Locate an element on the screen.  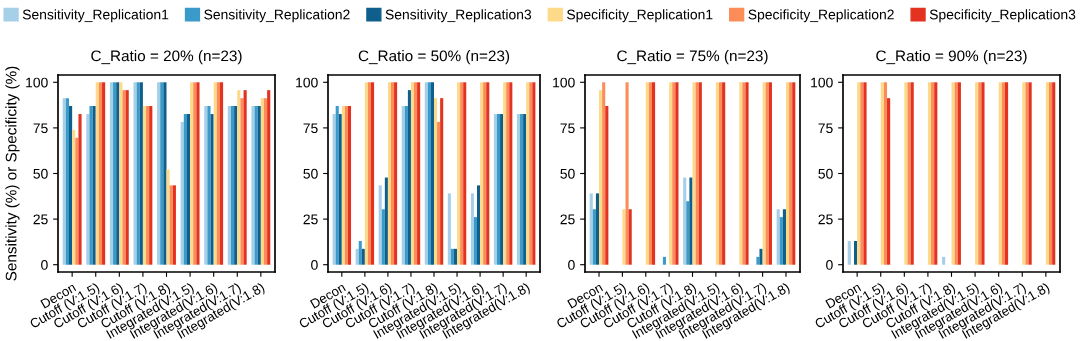
chart-title: C_Ratio = 75% (n=23) is located at coordinates (692, 57).